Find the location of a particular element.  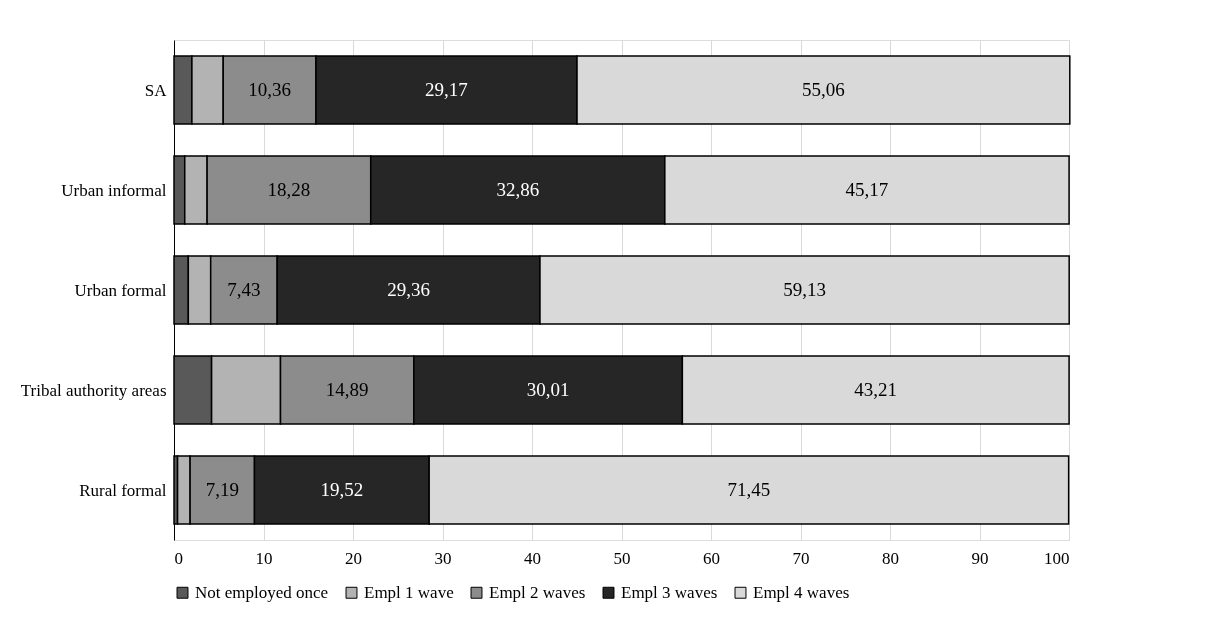

data-label: 7,43 is located at coordinates (244, 289).